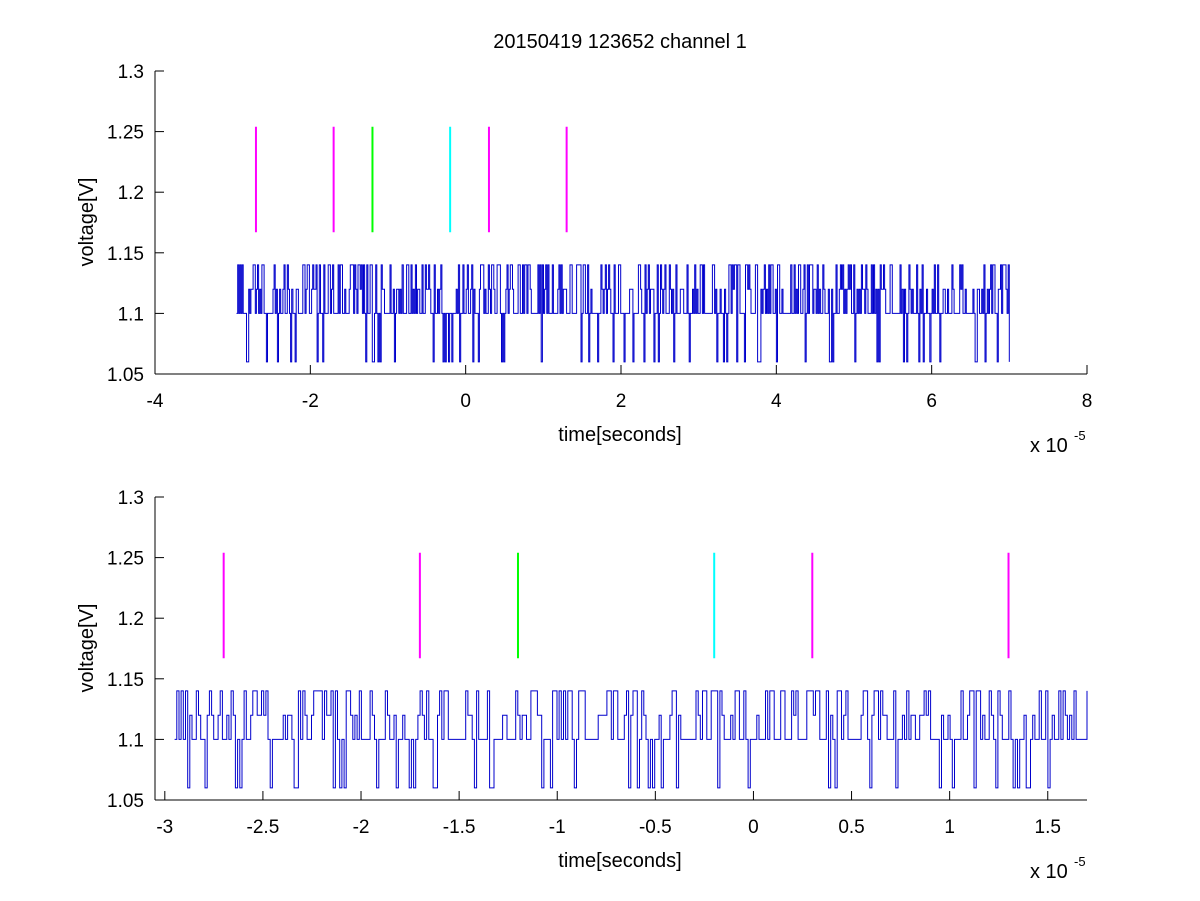 The height and width of the screenshot is (901, 1200). Describe the element at coordinates (459, 827) in the screenshot. I see `x-tick-label: -1.5` at that location.